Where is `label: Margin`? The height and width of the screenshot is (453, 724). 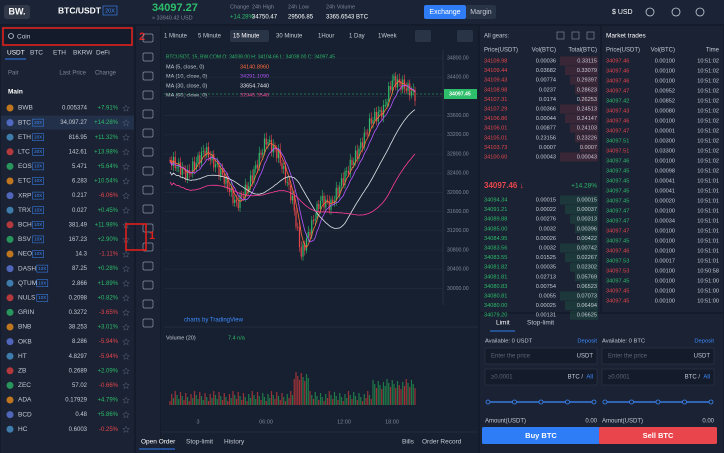 label: Margin is located at coordinates (481, 12).